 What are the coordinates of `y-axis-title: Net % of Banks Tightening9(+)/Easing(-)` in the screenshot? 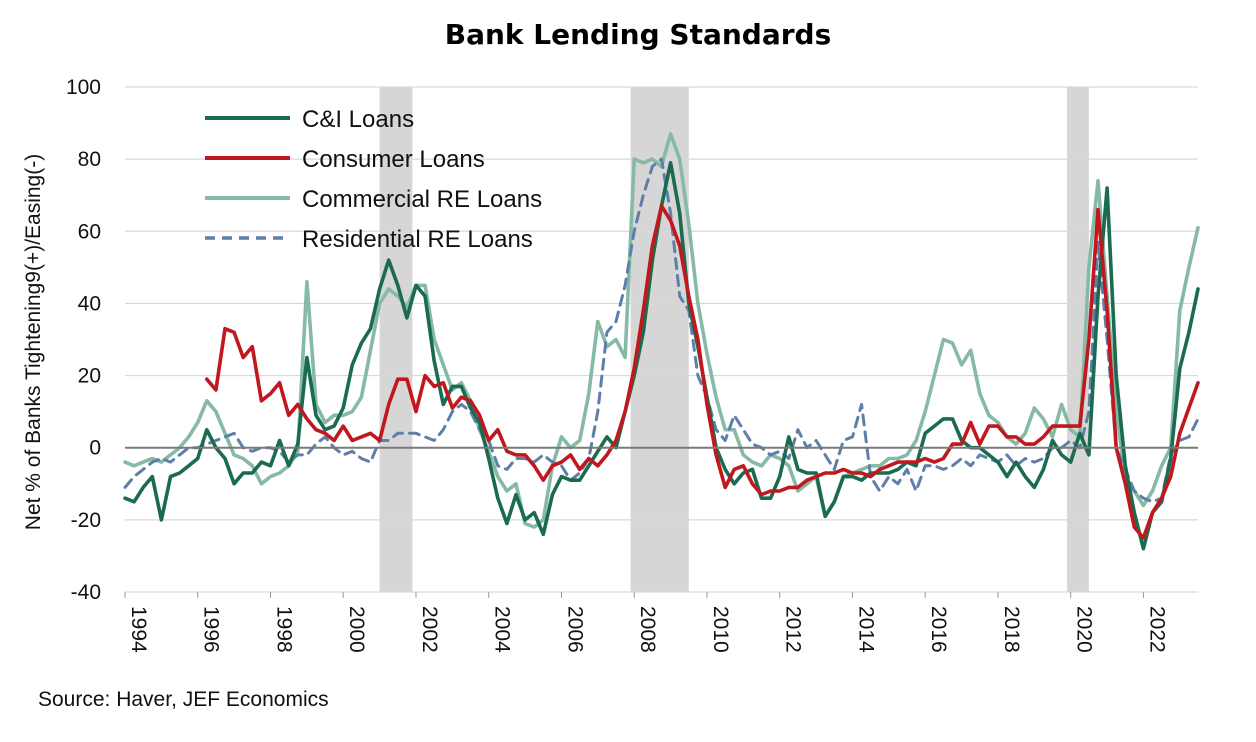 It's located at (33, 342).